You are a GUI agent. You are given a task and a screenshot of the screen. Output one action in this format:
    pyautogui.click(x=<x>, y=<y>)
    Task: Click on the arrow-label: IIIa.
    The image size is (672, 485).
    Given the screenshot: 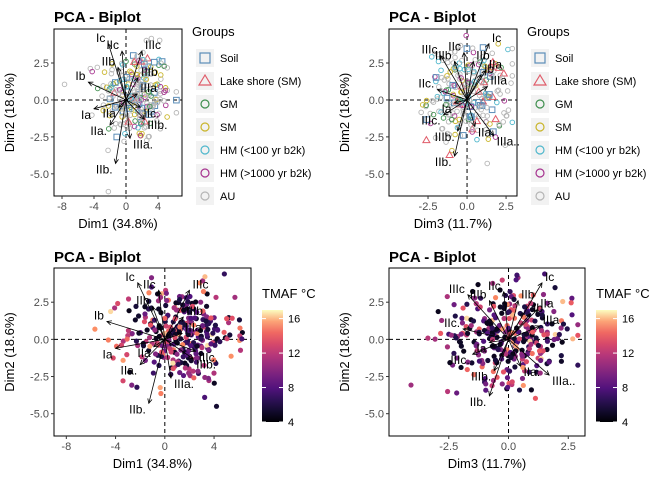 What is the action you would take?
    pyautogui.click(x=143, y=144)
    